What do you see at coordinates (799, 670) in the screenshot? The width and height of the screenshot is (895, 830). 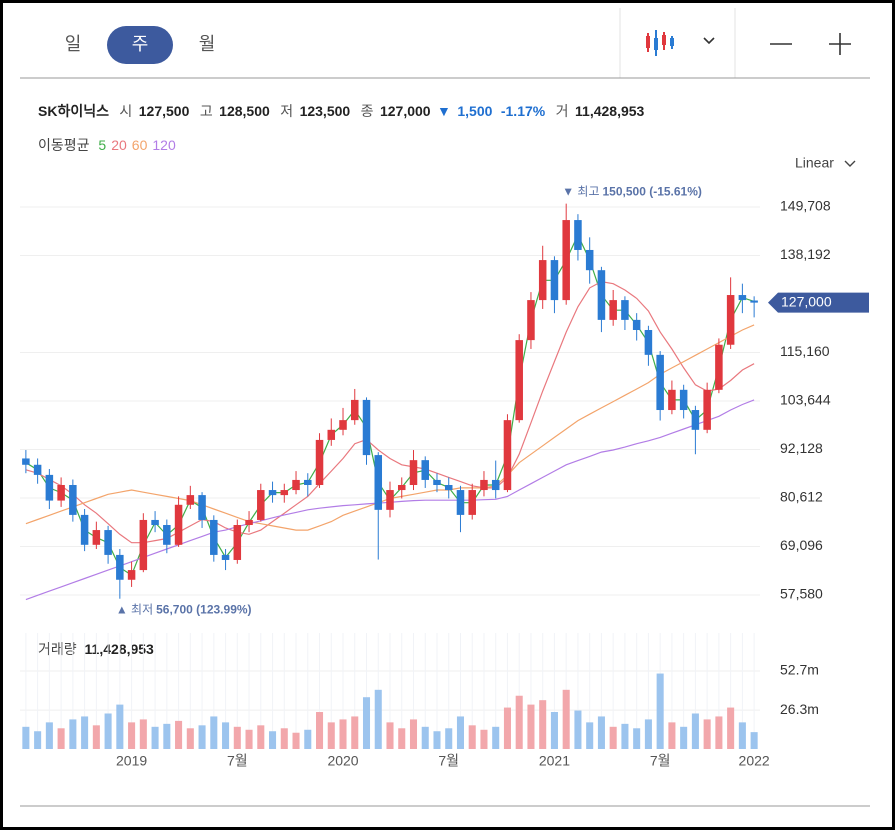 I see `y-tick-label: 52.7m` at bounding box center [799, 670].